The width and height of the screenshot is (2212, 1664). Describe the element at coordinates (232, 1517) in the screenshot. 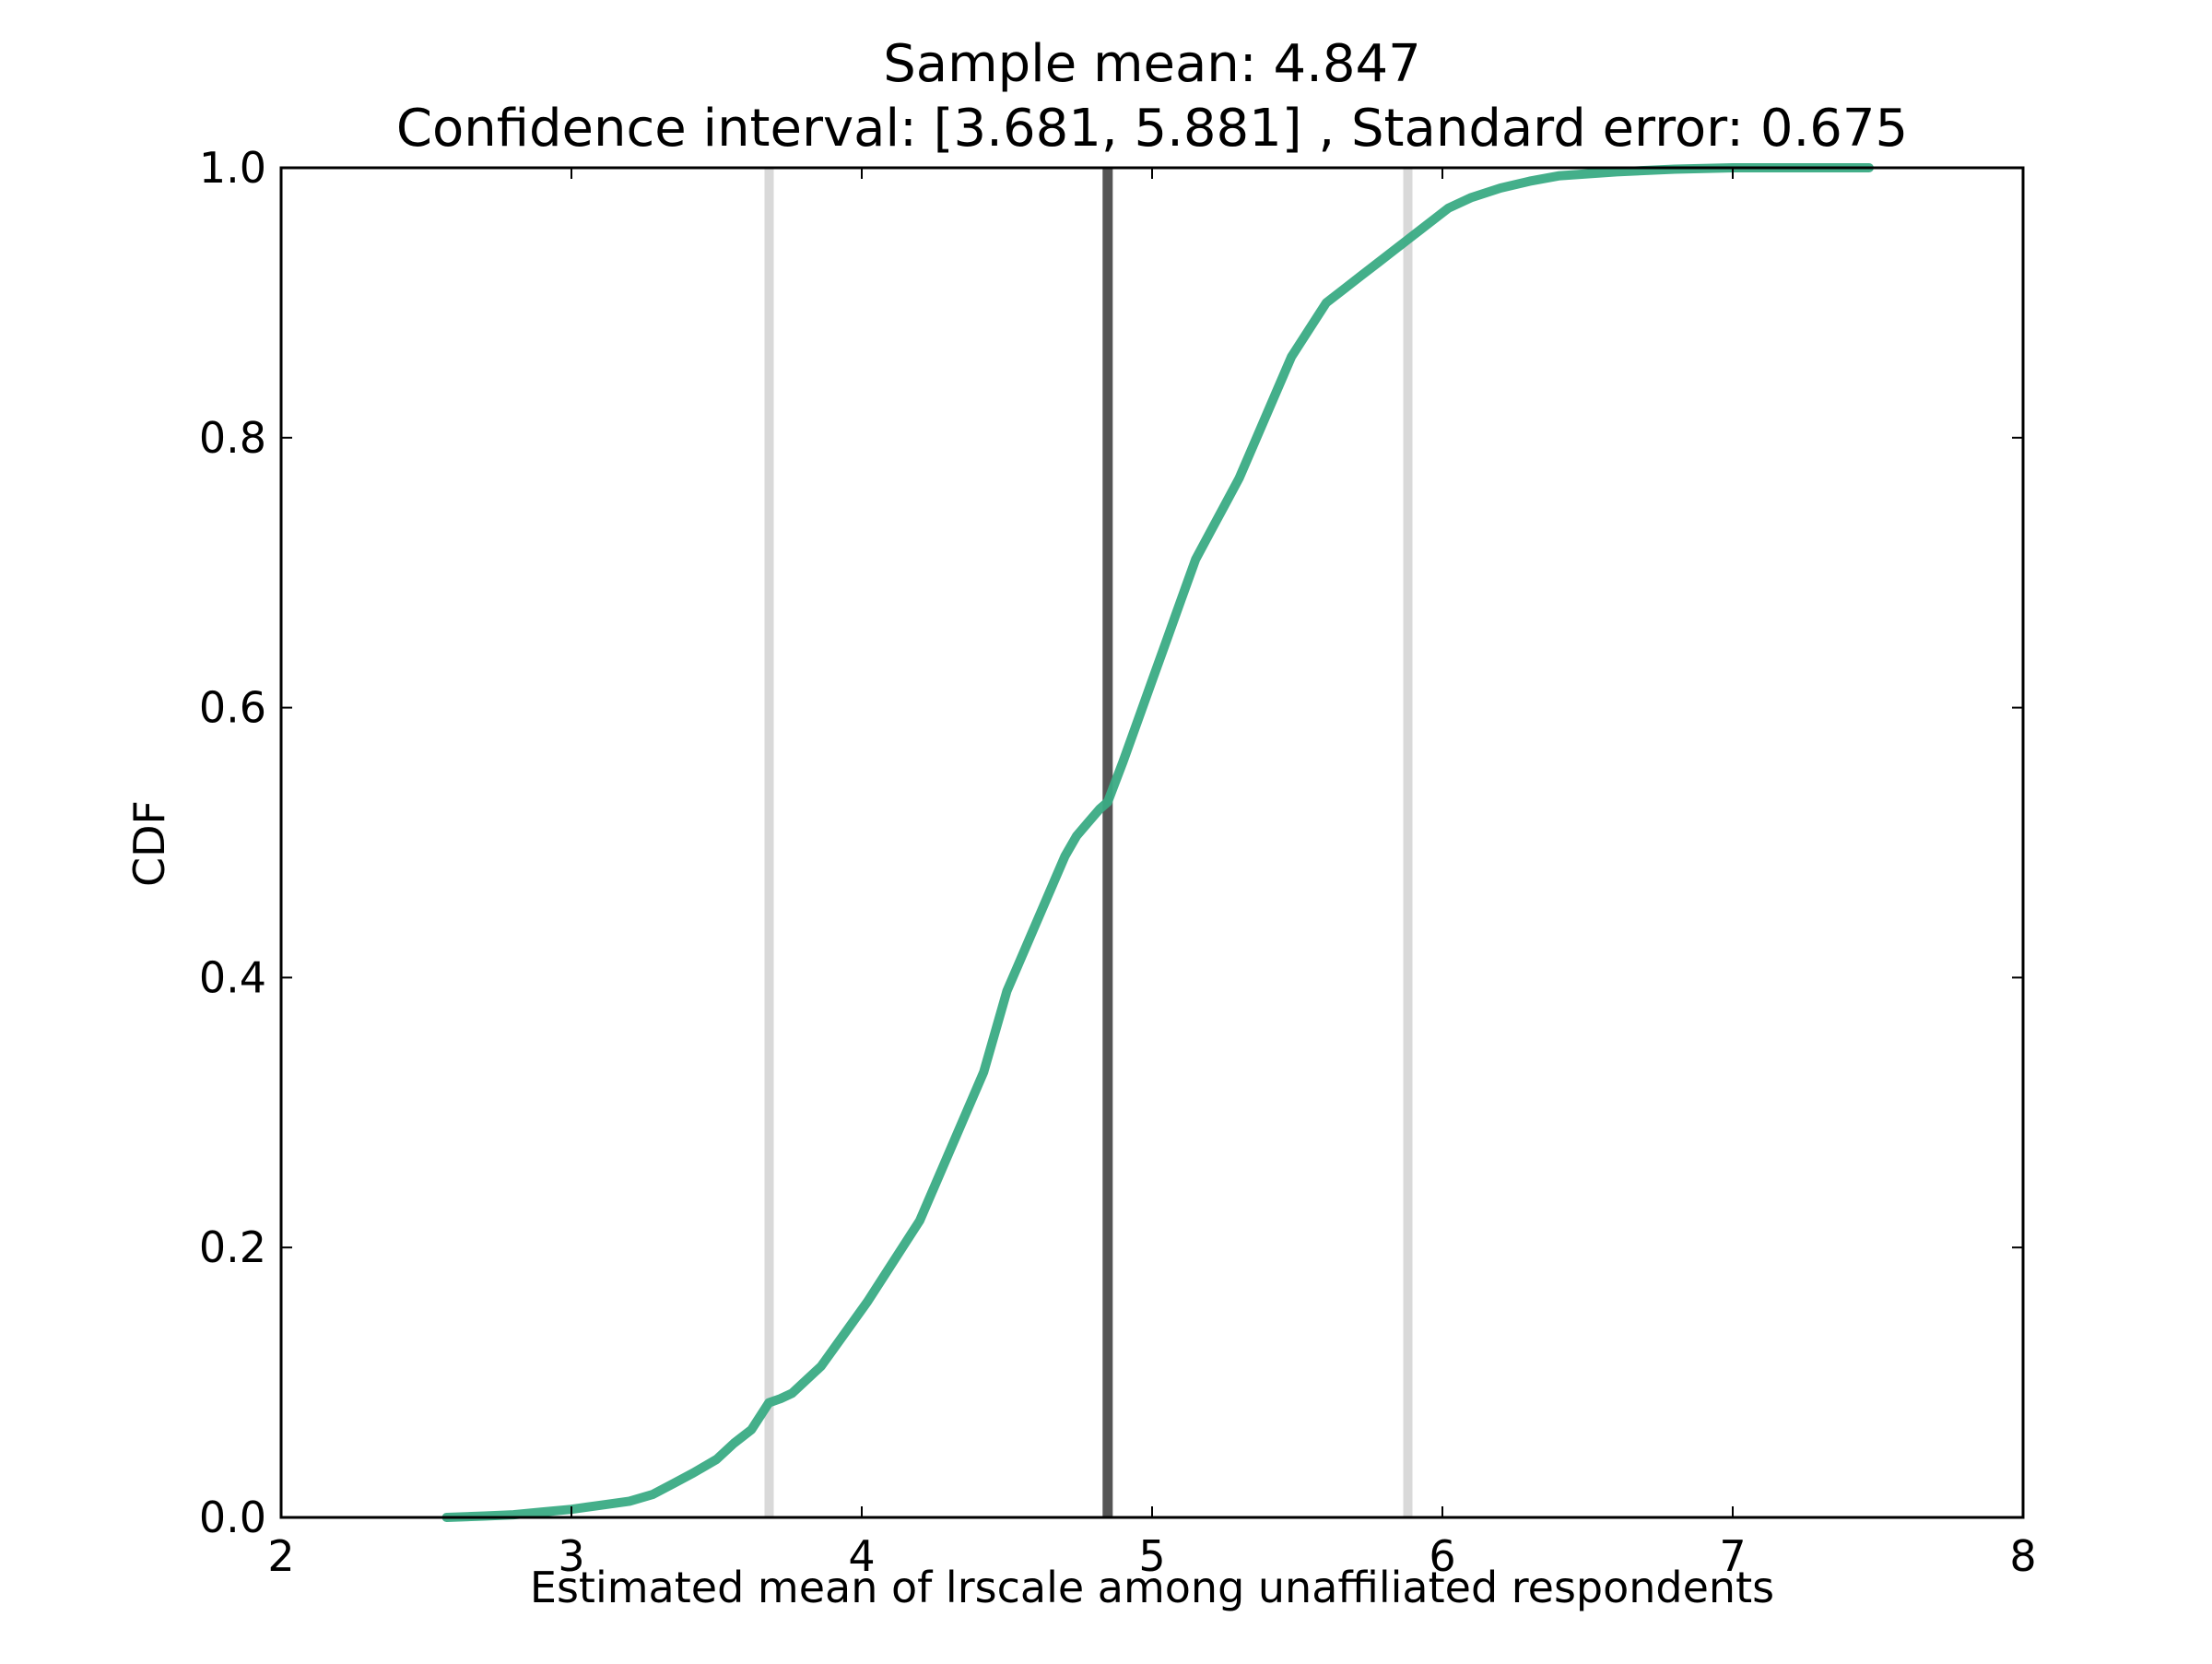

I see `y-tick-label: 0.0` at that location.